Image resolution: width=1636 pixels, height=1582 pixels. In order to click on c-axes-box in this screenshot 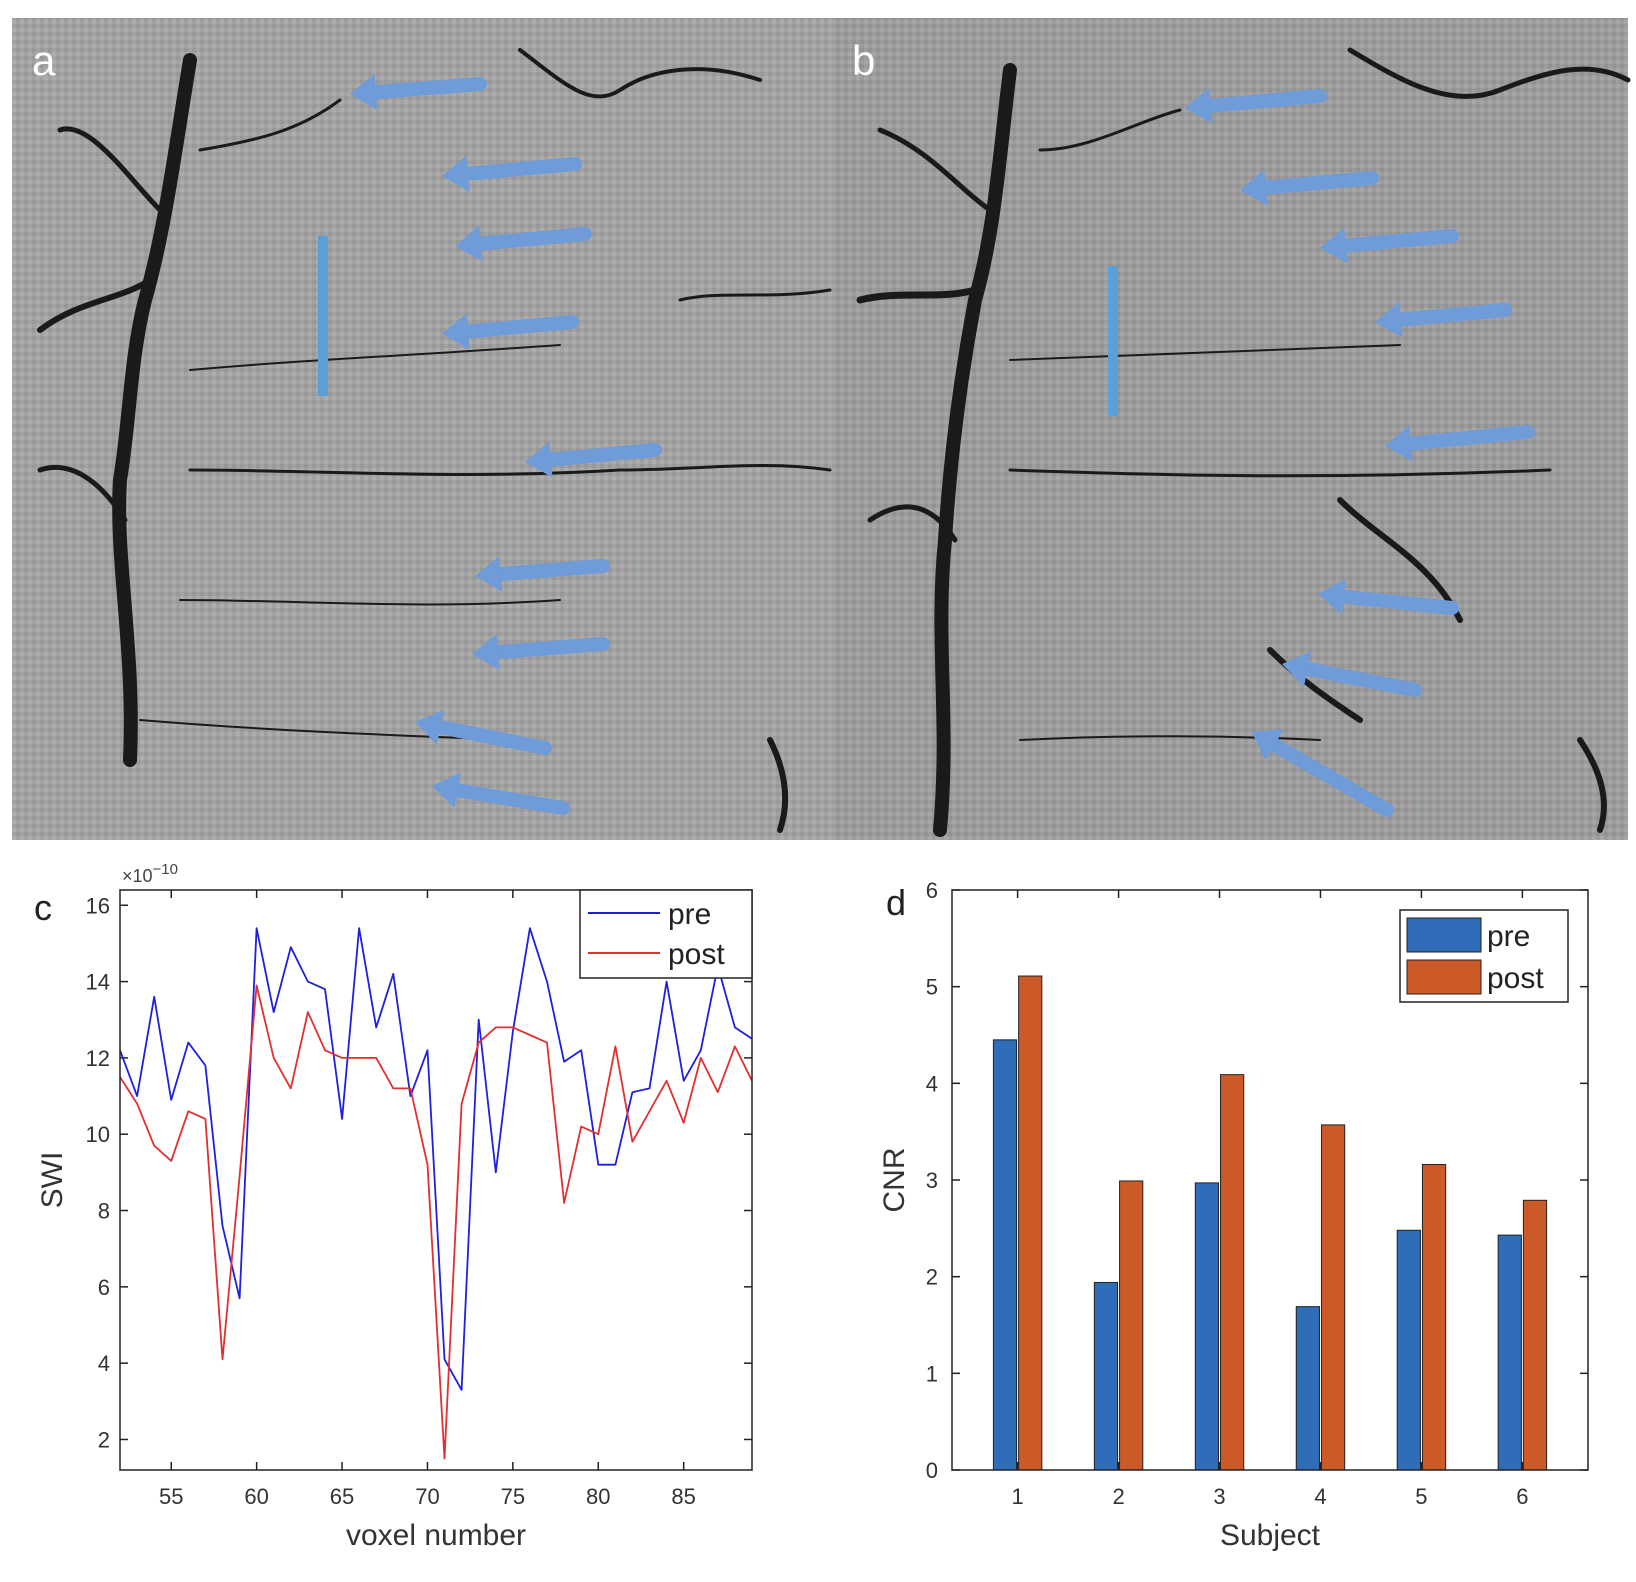, I will do `click(436, 1180)`.